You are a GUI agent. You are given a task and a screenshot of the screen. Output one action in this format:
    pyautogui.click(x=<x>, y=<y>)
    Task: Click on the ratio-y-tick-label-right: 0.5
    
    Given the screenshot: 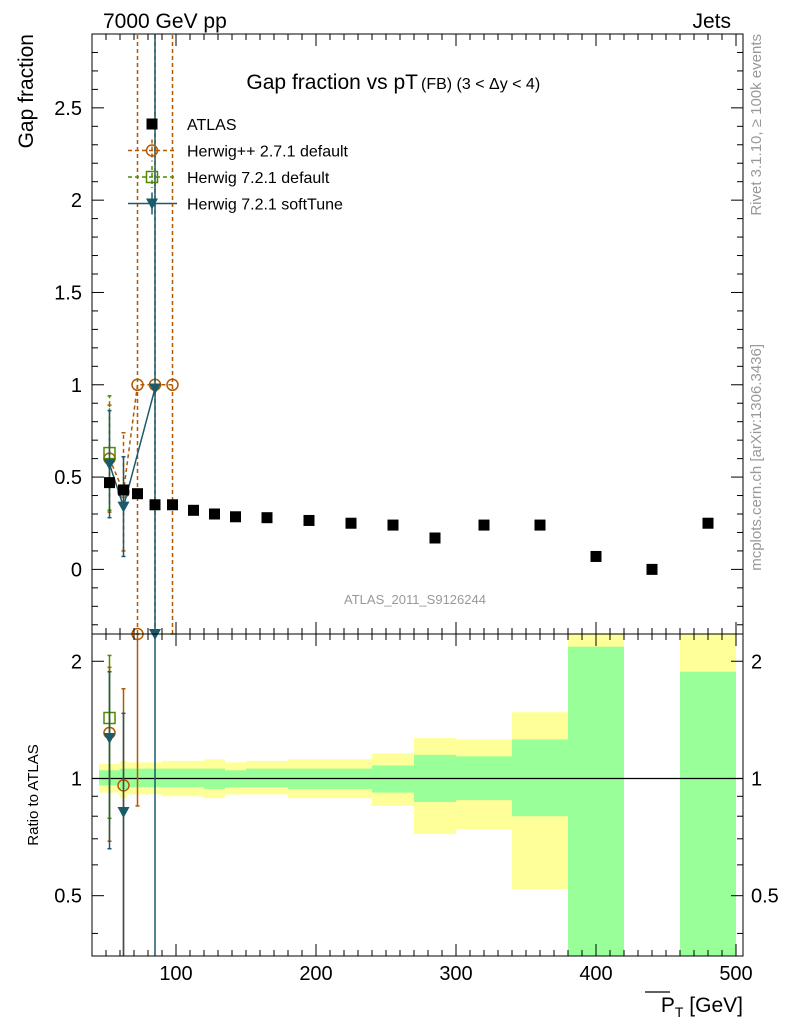 What is the action you would take?
    pyautogui.click(x=765, y=897)
    